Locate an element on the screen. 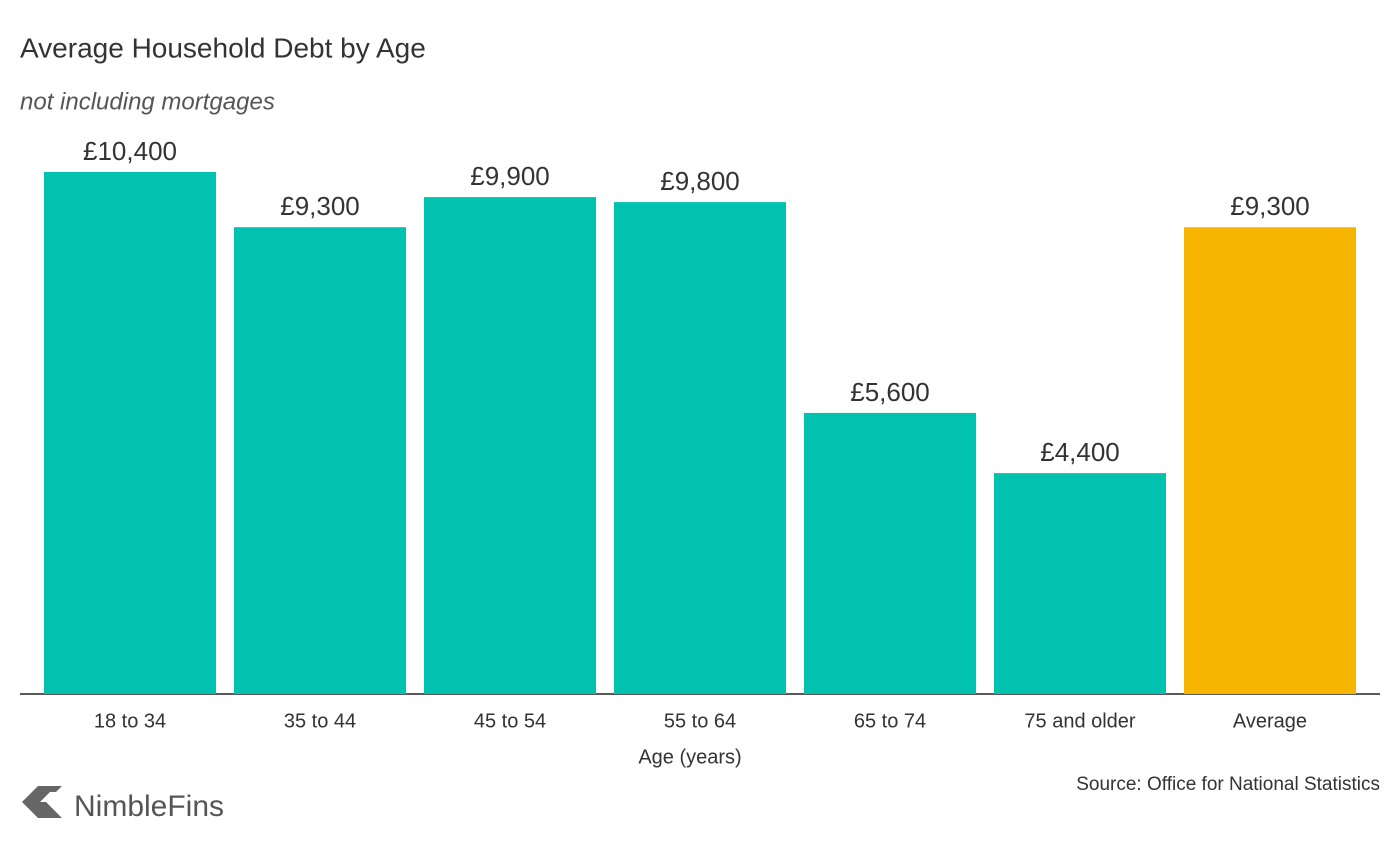 This screenshot has height=852, width=1400. value-label: £9,900 is located at coordinates (510, 176).